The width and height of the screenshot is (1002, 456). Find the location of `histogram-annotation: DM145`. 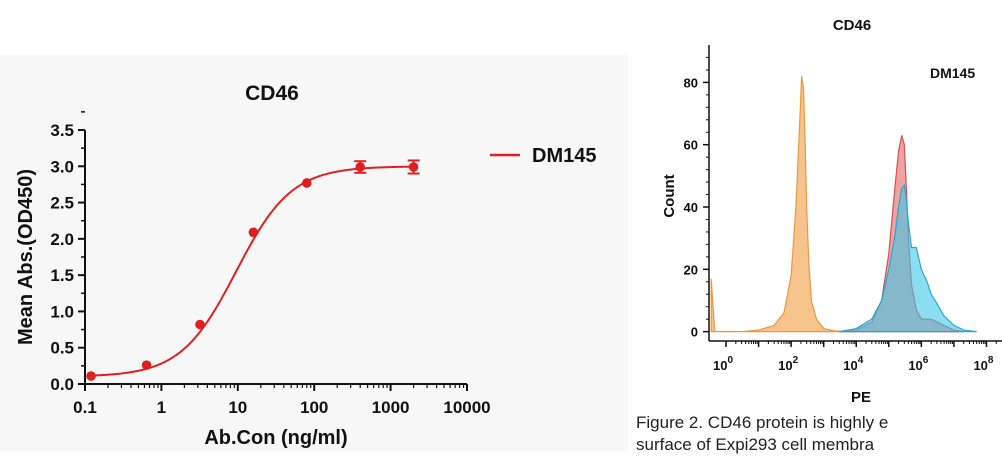

histogram-annotation: DM145 is located at coordinates (952, 73).